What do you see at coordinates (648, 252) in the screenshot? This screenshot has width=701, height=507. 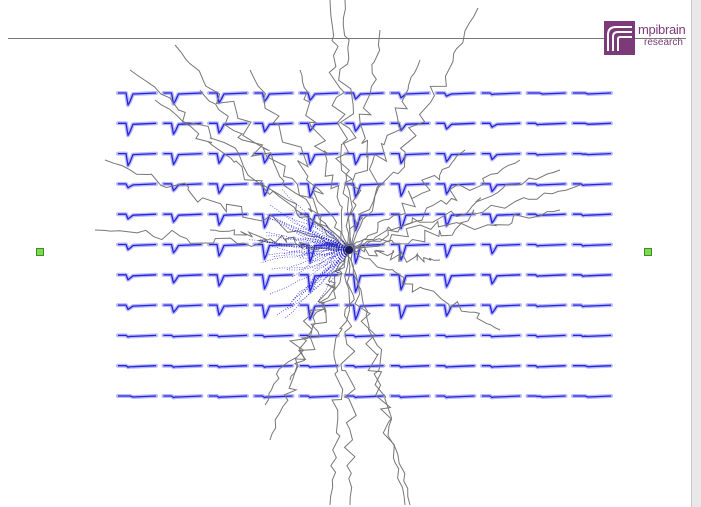 I see `right-resize-handle` at bounding box center [648, 252].